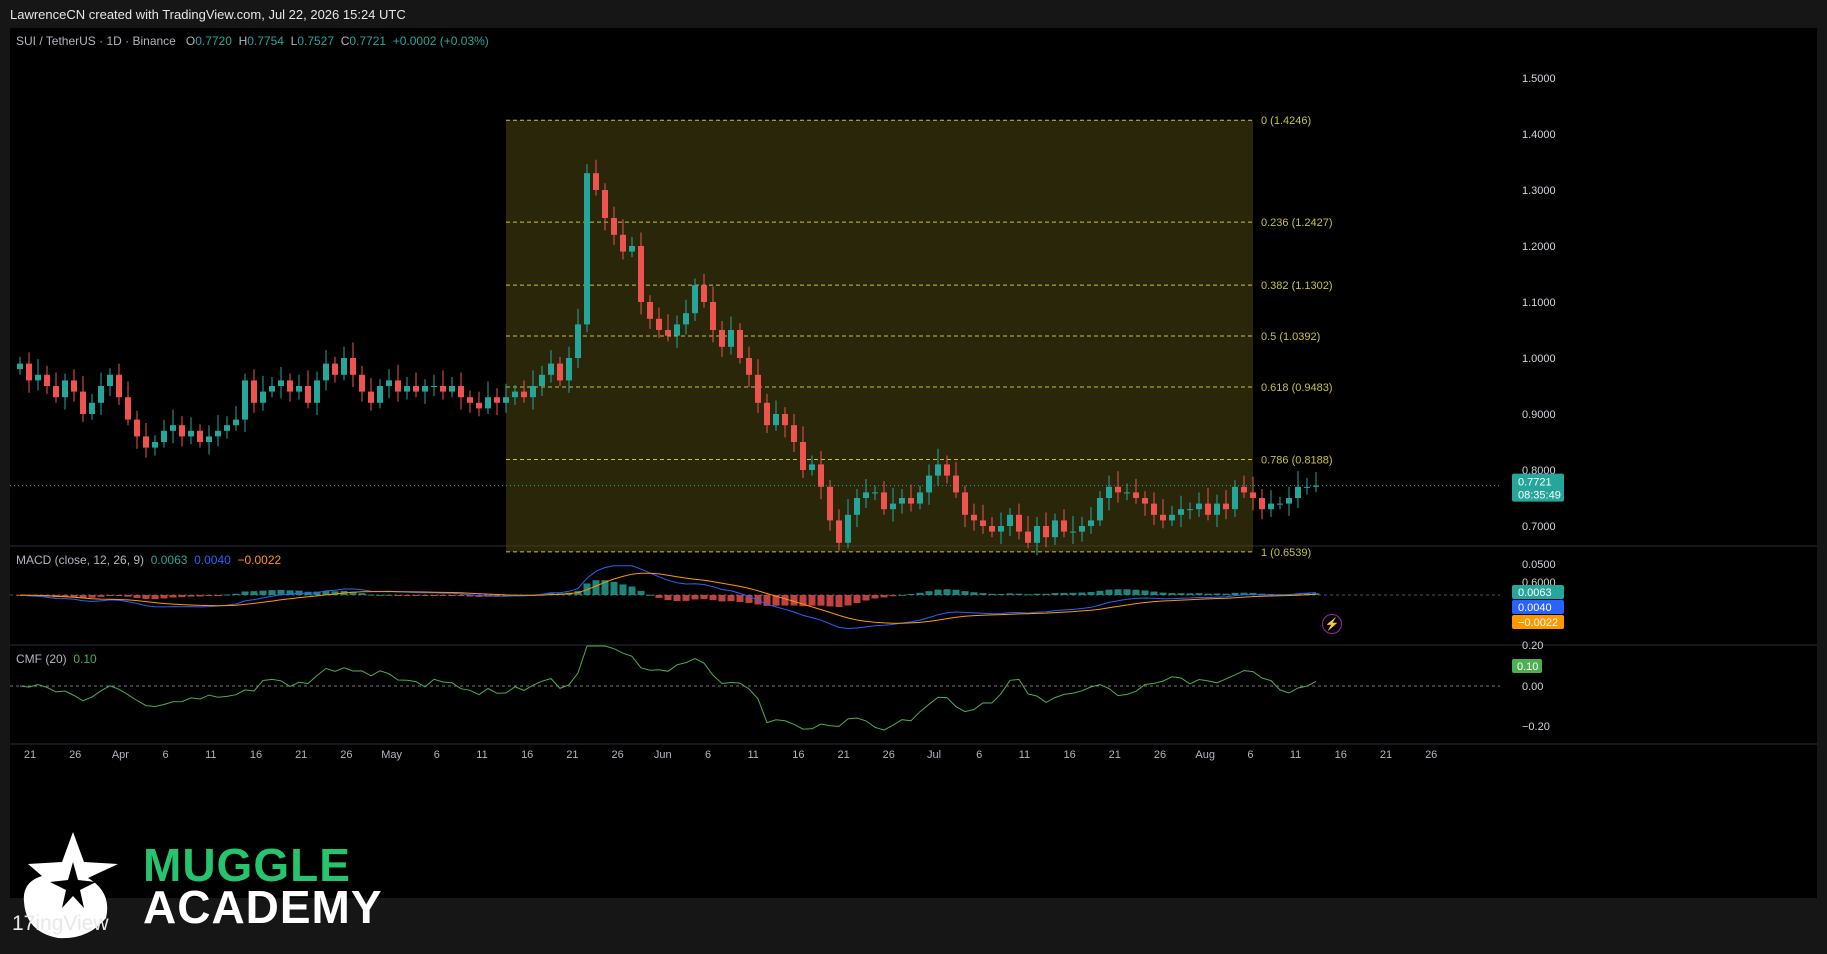 Image resolution: width=1827 pixels, height=954 pixels. Describe the element at coordinates (913, 926) in the screenshot. I see `footer-bar` at that location.